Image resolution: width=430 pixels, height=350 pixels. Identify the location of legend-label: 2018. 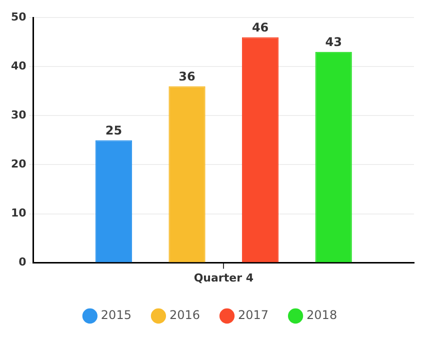
(322, 315).